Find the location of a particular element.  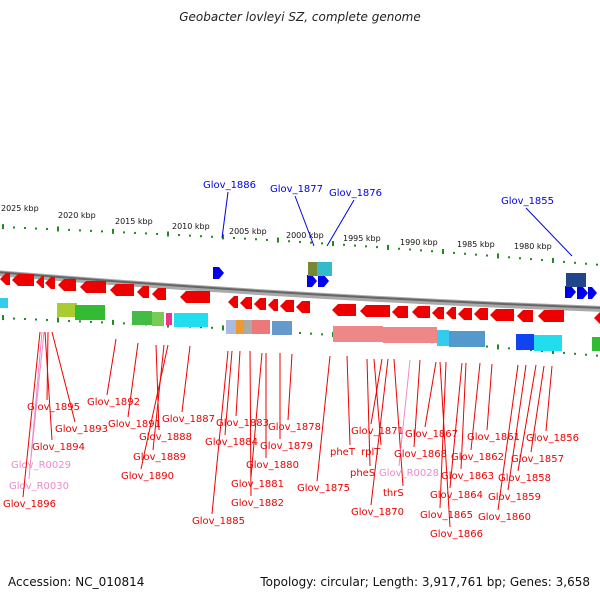

gene-label-reverse: Glov_1893 is located at coordinates (81, 429).